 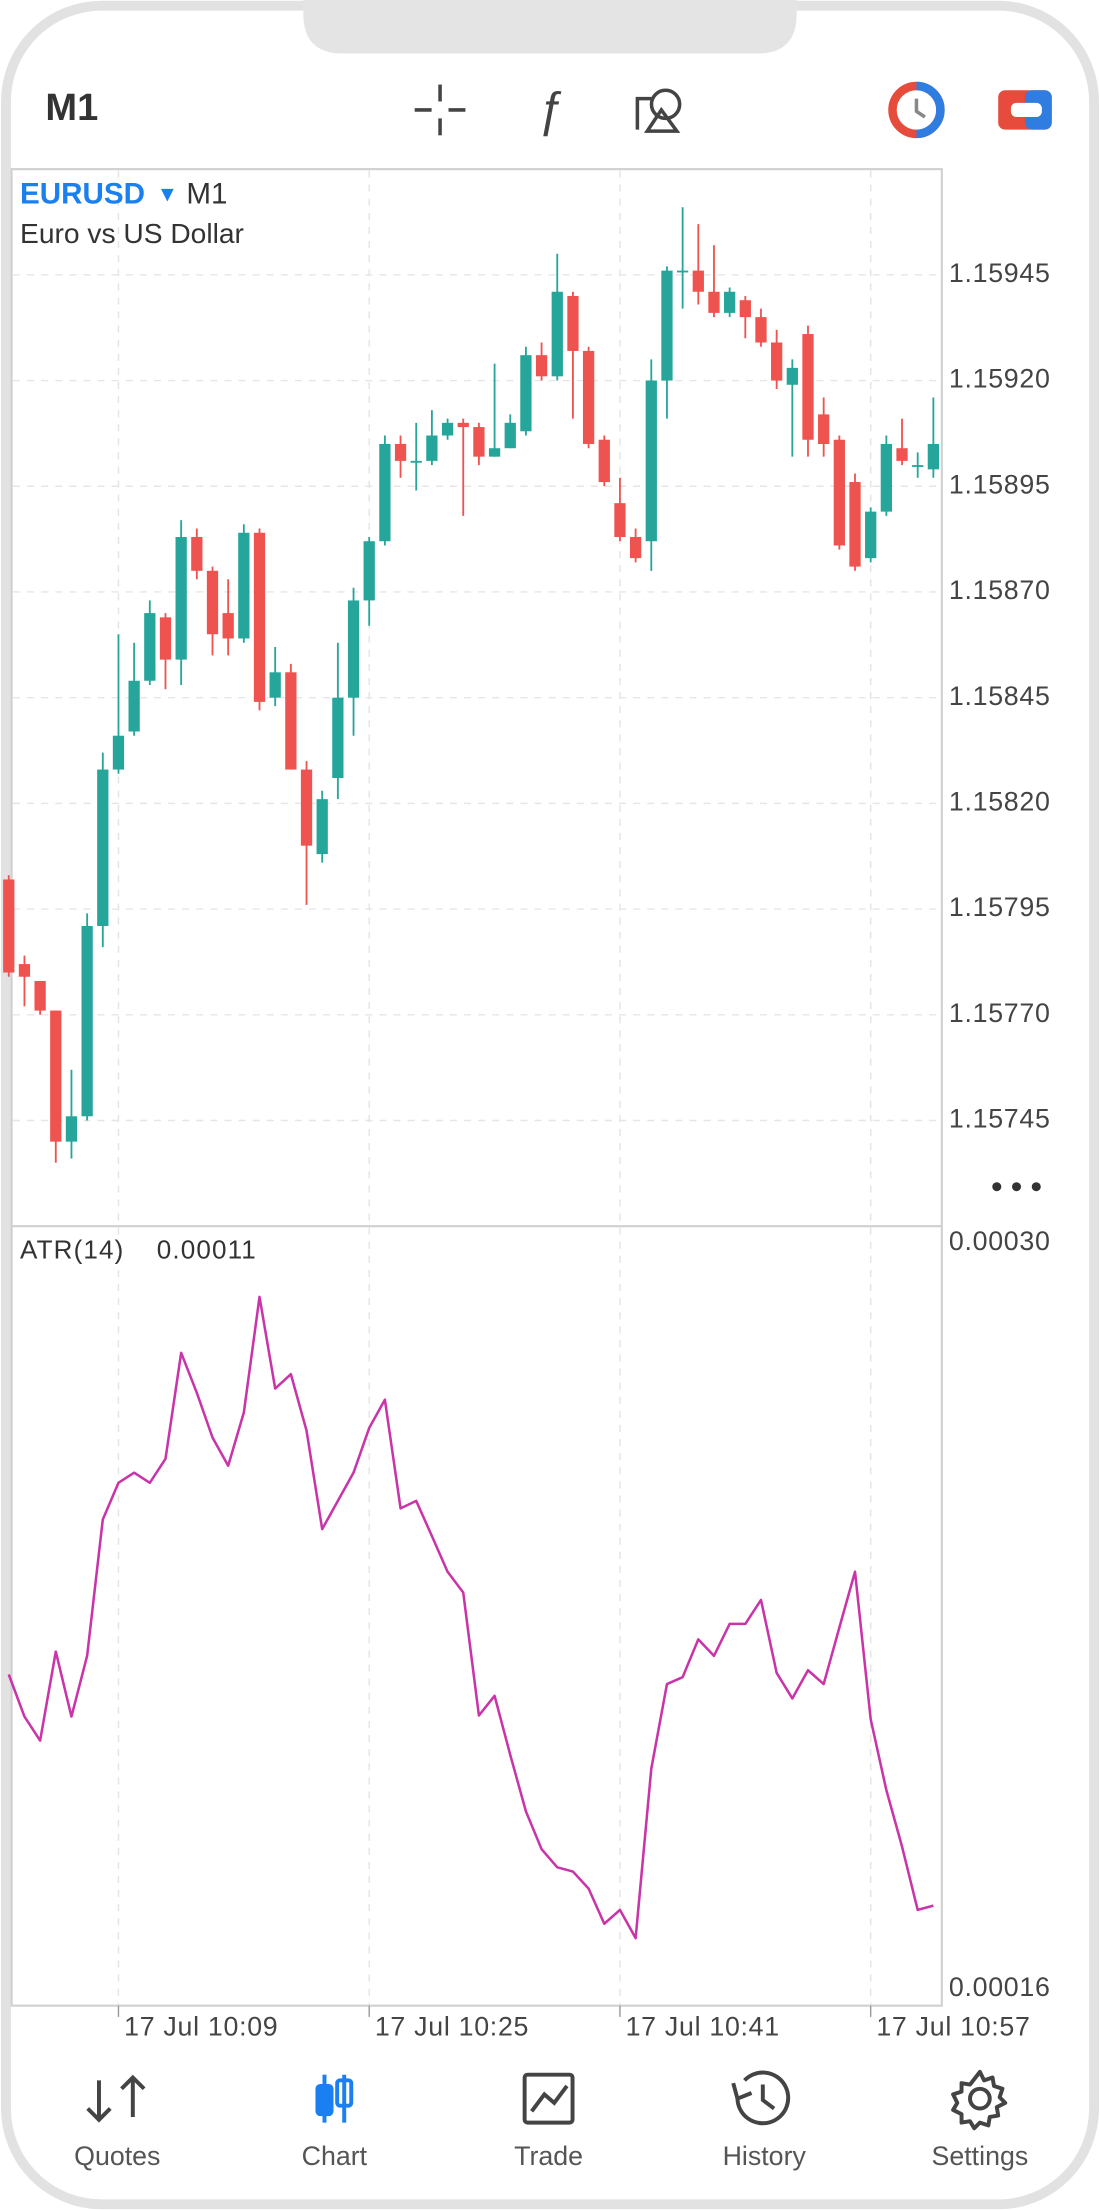 I want to click on trade-button, so click(x=1025, y=110).